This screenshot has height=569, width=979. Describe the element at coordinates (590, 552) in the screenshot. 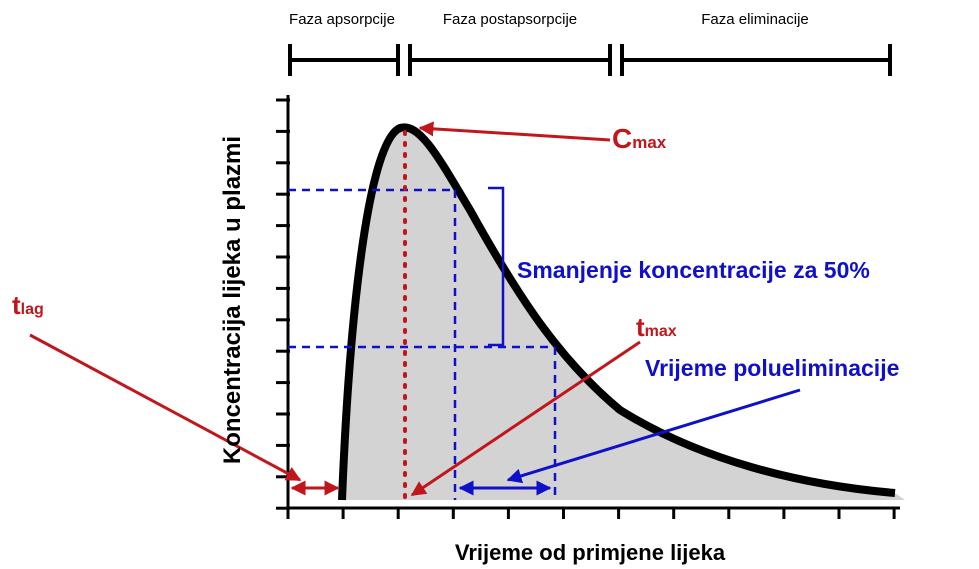

I see `x-axis-label: Vrijeme od primjene lijeka` at that location.